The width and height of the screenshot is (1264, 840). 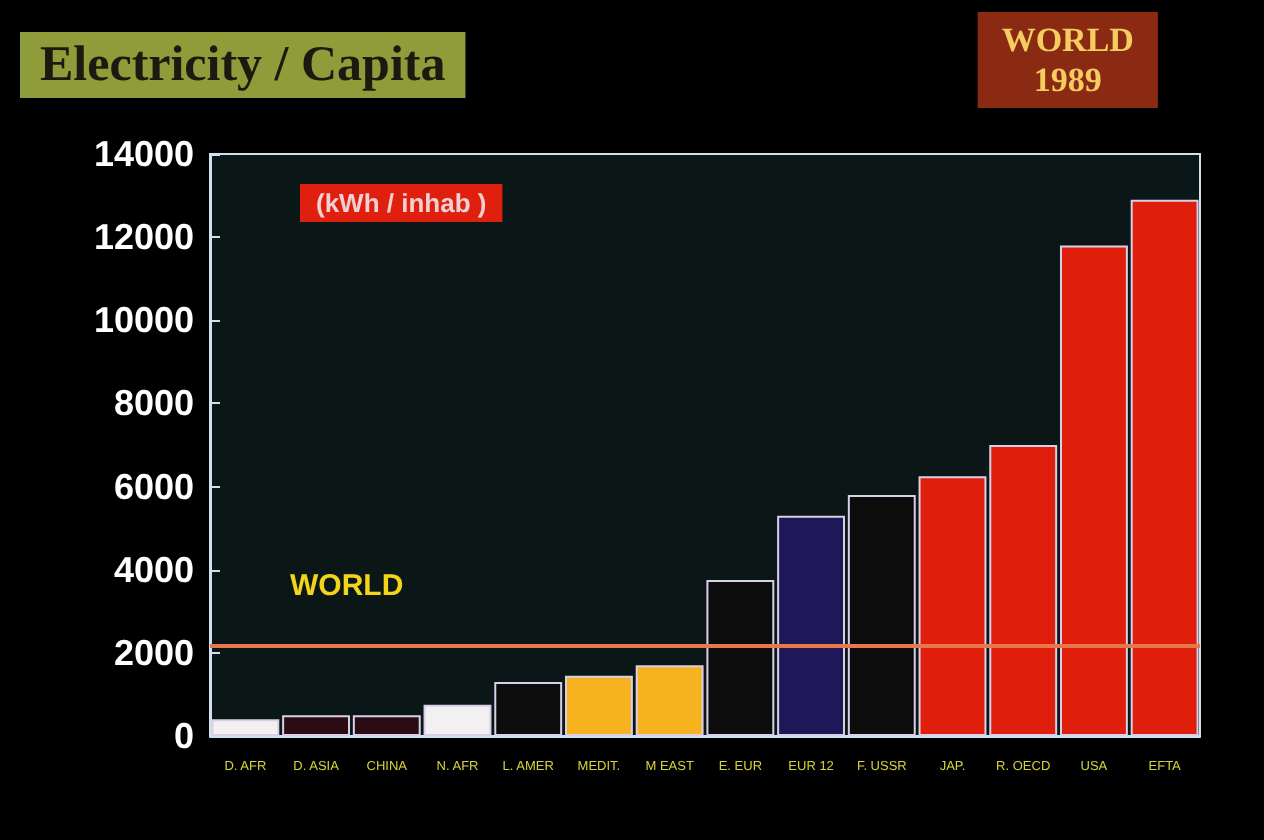 What do you see at coordinates (183, 736) in the screenshot?
I see `y-tick-label: 0` at bounding box center [183, 736].